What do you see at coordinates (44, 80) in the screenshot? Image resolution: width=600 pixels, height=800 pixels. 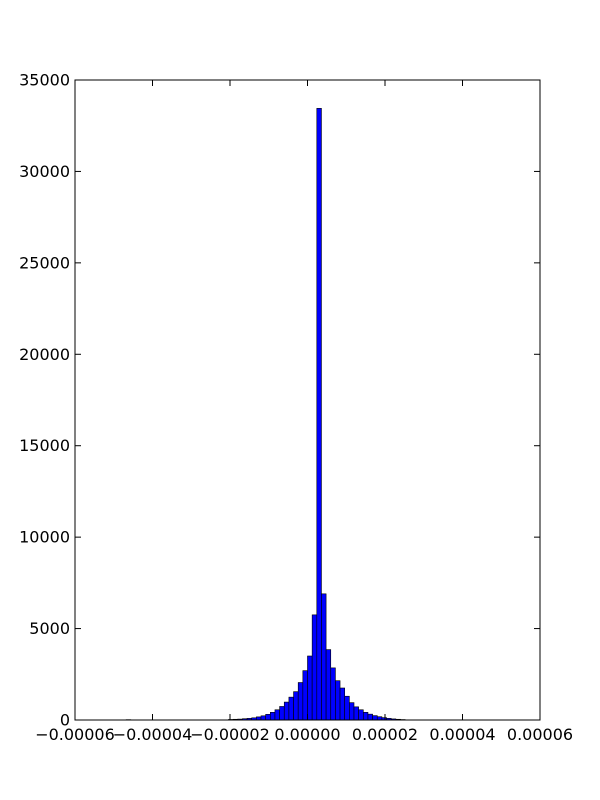 I see `y-tick-label: 35000` at bounding box center [44, 80].